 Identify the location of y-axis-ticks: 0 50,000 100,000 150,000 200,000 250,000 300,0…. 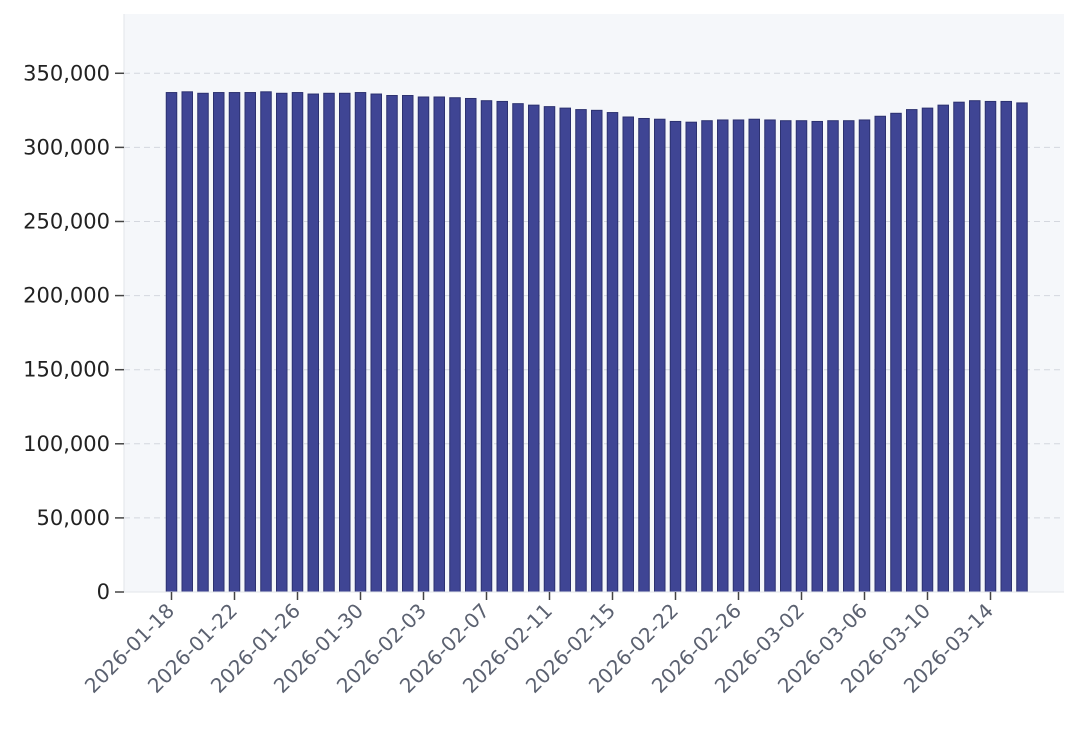
(73, 332).